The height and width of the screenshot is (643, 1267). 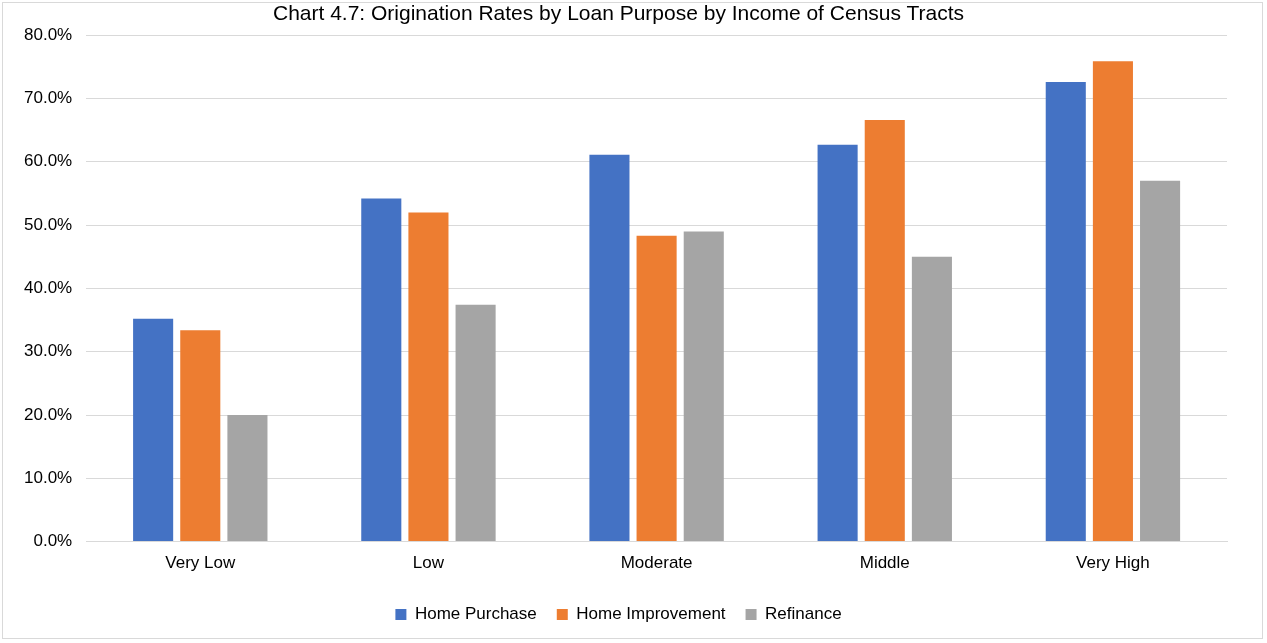 I want to click on y-tick-label: 20.0%, so click(x=48, y=414).